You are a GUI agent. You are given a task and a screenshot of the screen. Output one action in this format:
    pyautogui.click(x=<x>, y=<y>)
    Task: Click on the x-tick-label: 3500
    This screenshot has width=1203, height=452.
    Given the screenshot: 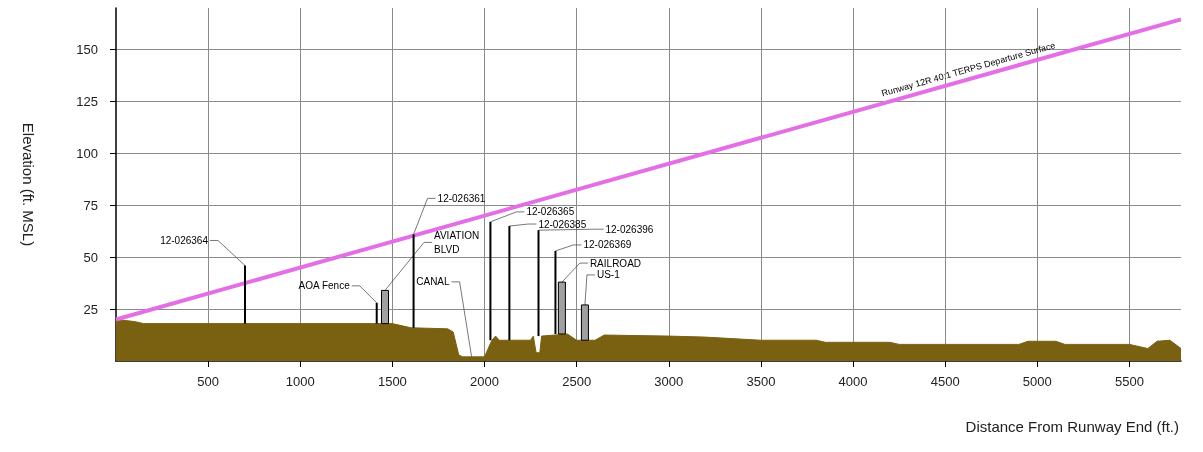 What is the action you would take?
    pyautogui.click(x=761, y=381)
    